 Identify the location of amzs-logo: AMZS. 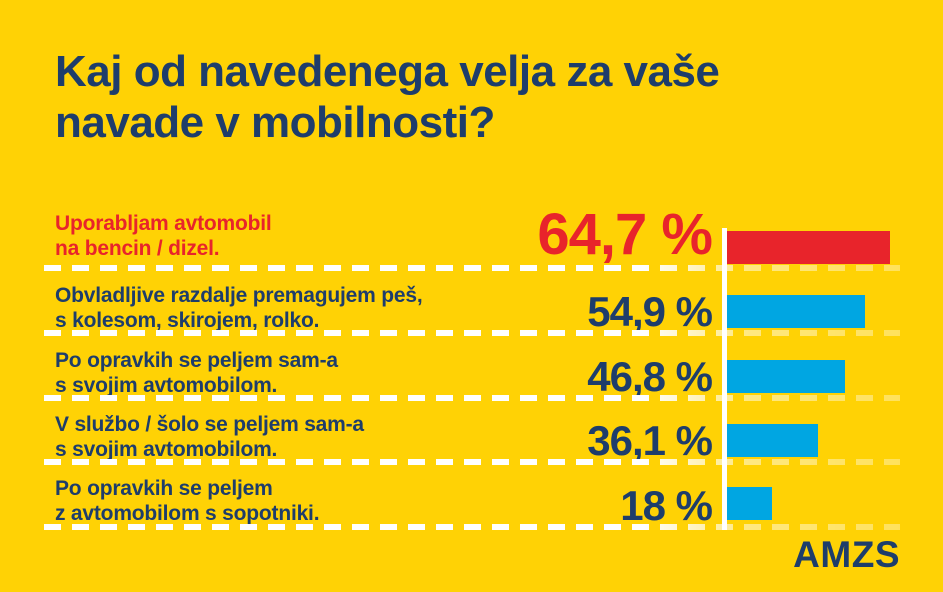
(846, 554).